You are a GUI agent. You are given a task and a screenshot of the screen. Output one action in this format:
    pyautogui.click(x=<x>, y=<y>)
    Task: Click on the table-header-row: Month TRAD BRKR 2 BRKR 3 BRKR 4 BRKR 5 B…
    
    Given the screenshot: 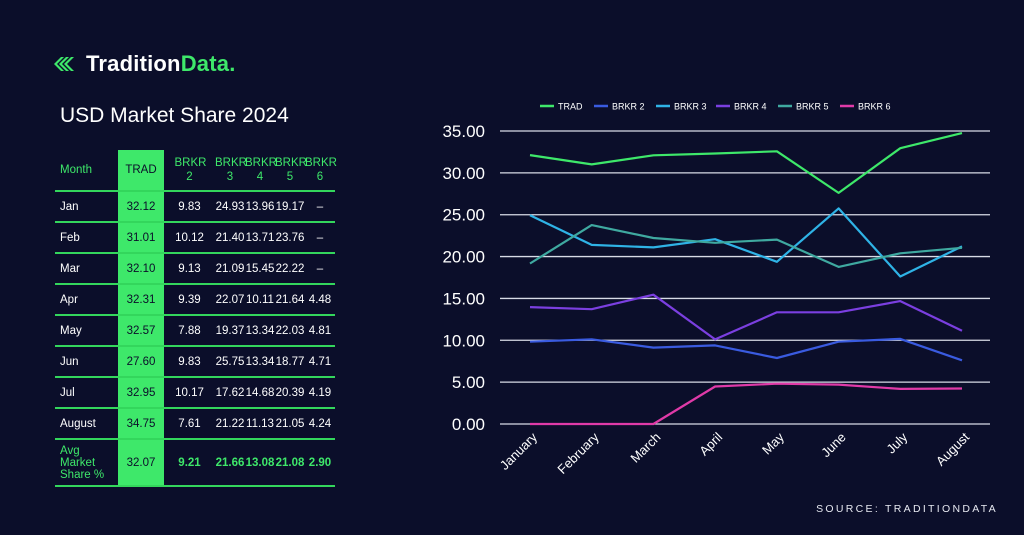 What is the action you would take?
    pyautogui.click(x=196, y=170)
    